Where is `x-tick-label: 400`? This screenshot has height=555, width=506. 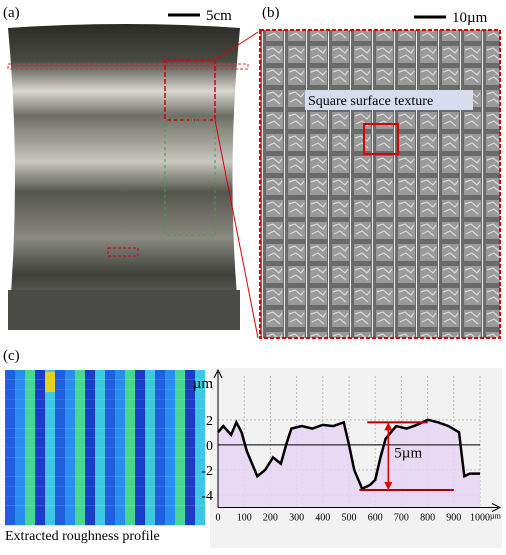
x-tick-label: 400 is located at coordinates (322, 518).